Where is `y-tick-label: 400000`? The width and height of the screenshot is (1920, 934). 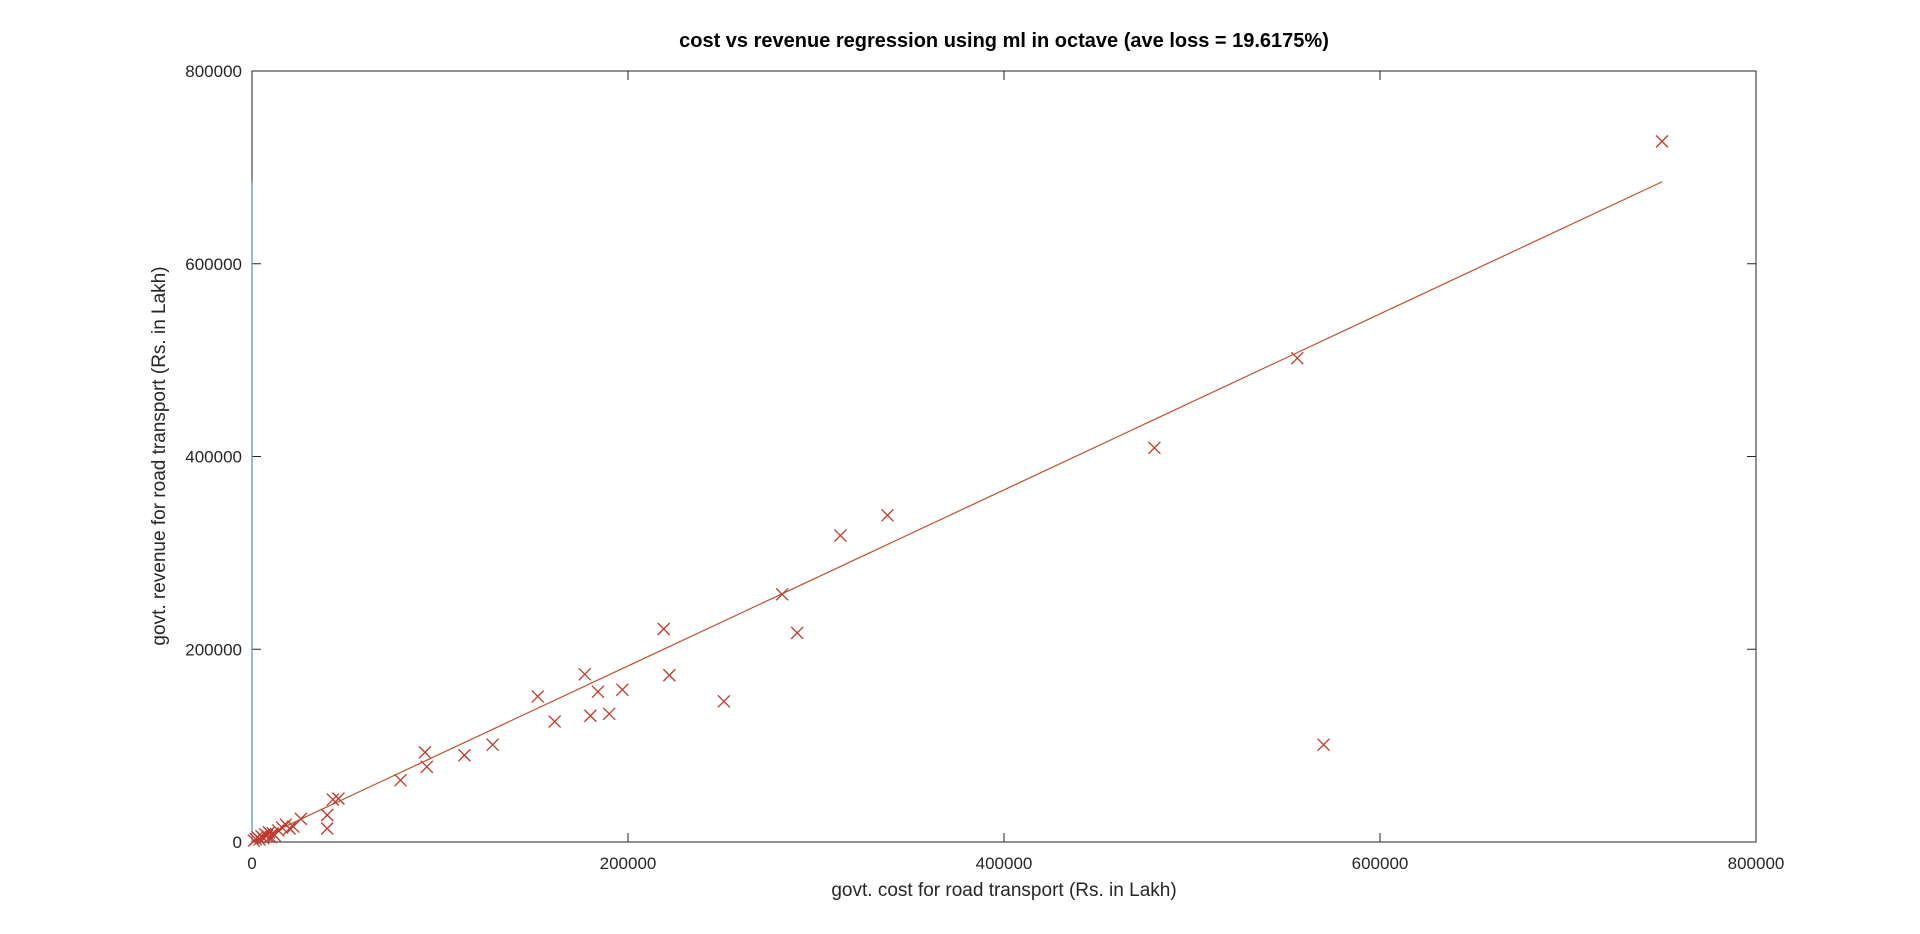
y-tick-label: 400000 is located at coordinates (213, 457).